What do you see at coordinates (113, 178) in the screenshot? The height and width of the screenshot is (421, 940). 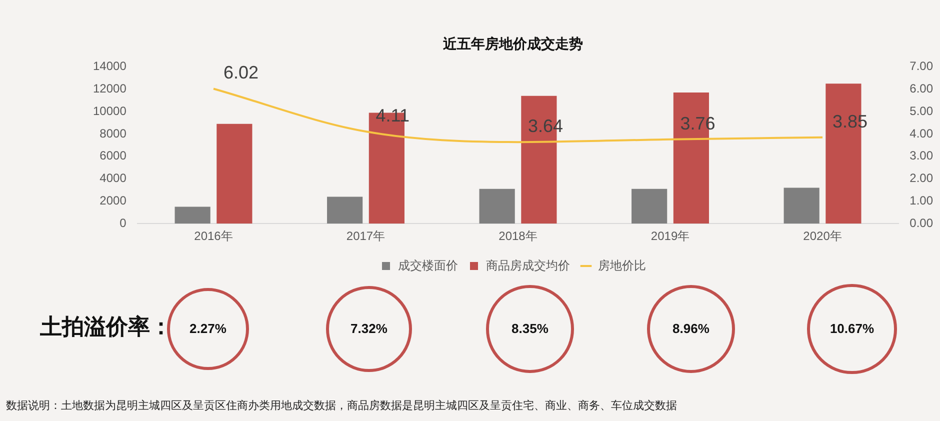 I see `y-tick-label: 4000` at bounding box center [113, 178].